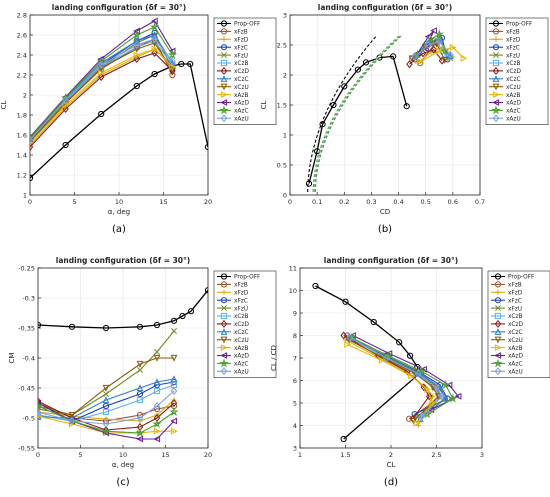 Image resolution: width=550 pixels, height=497 pixels. What do you see at coordinates (513, 64) in the screenshot?
I see `legend-entry: xCzB` at bounding box center [513, 64].